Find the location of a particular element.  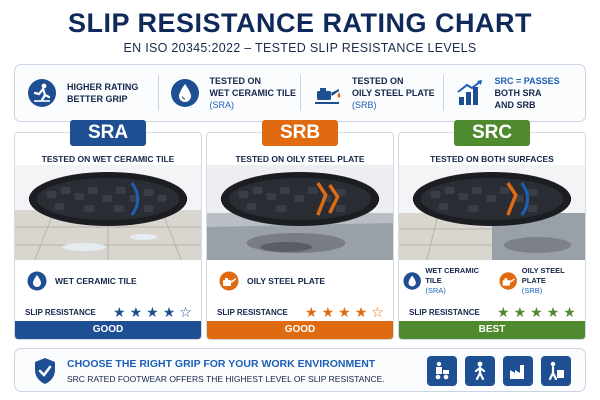

column-tested-on: TESTED ON OILY STEEL PLATE is located at coordinates (300, 159).